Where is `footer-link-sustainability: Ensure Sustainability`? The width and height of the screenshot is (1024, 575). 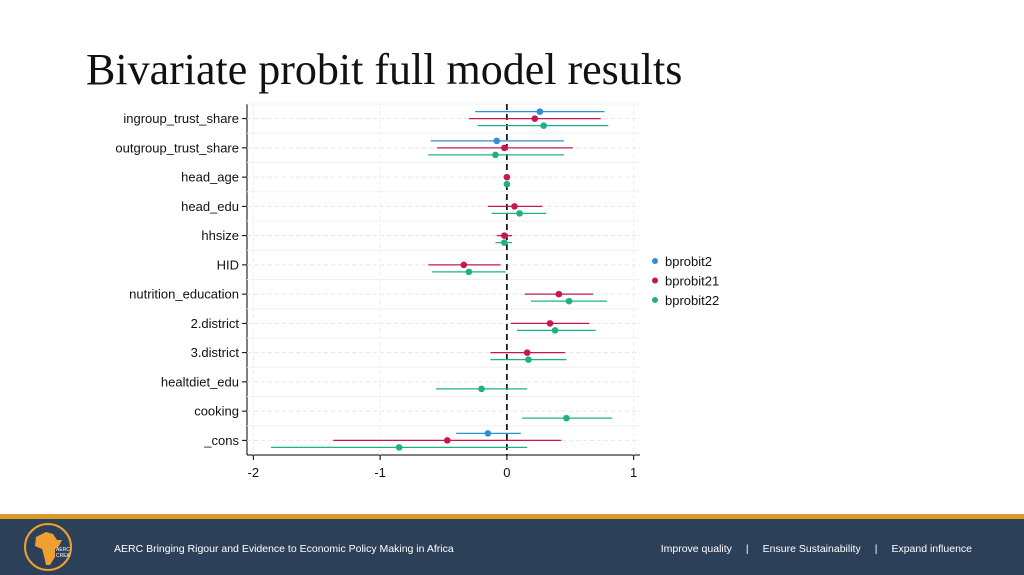 footer-link-sustainability: Ensure Sustainability is located at coordinates (811, 549).